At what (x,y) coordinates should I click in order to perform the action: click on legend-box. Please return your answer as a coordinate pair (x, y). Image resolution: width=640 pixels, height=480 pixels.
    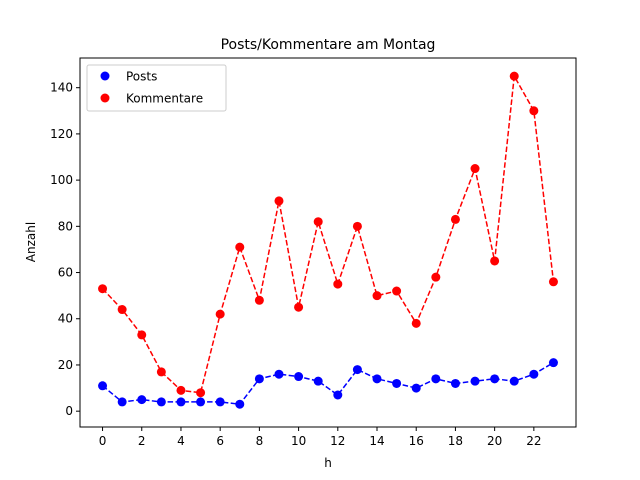
    Looking at the image, I should click on (156, 88).